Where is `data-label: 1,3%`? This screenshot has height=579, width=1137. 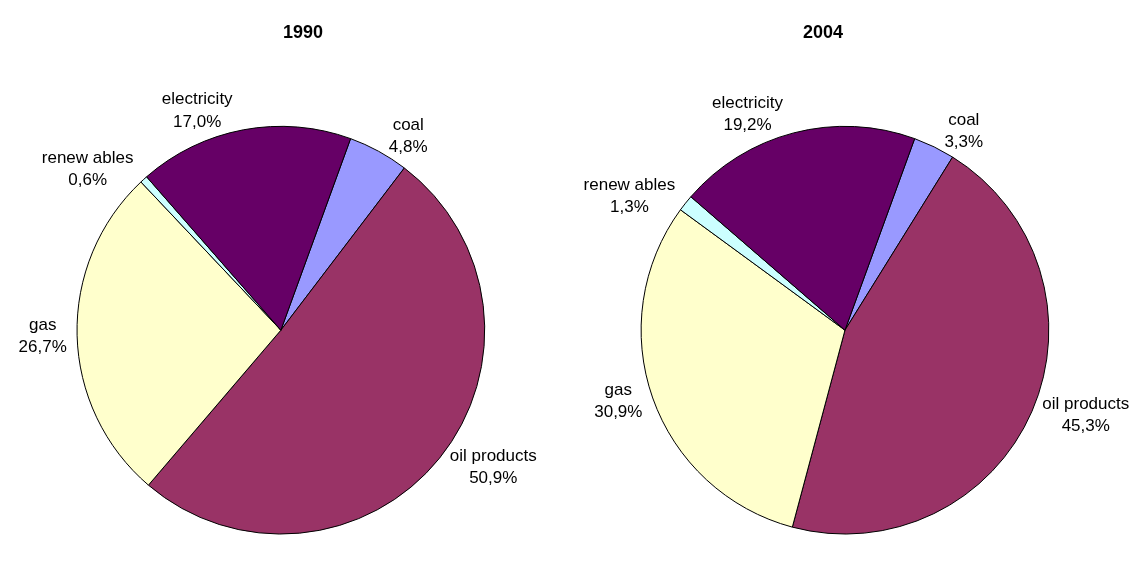 data-label: 1,3% is located at coordinates (629, 206).